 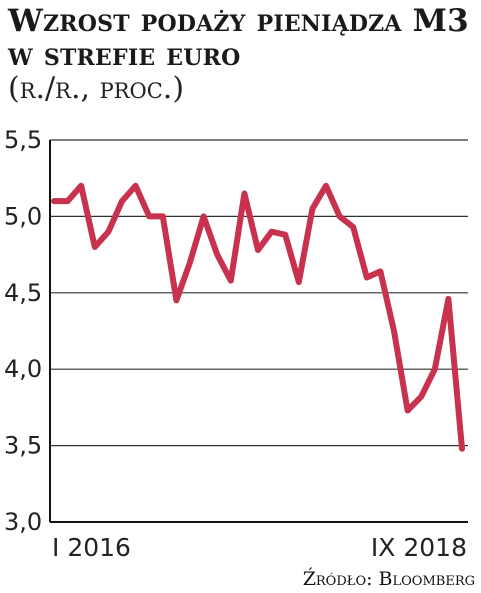 I want to click on x-tick-label: I 2016, so click(x=91, y=547).